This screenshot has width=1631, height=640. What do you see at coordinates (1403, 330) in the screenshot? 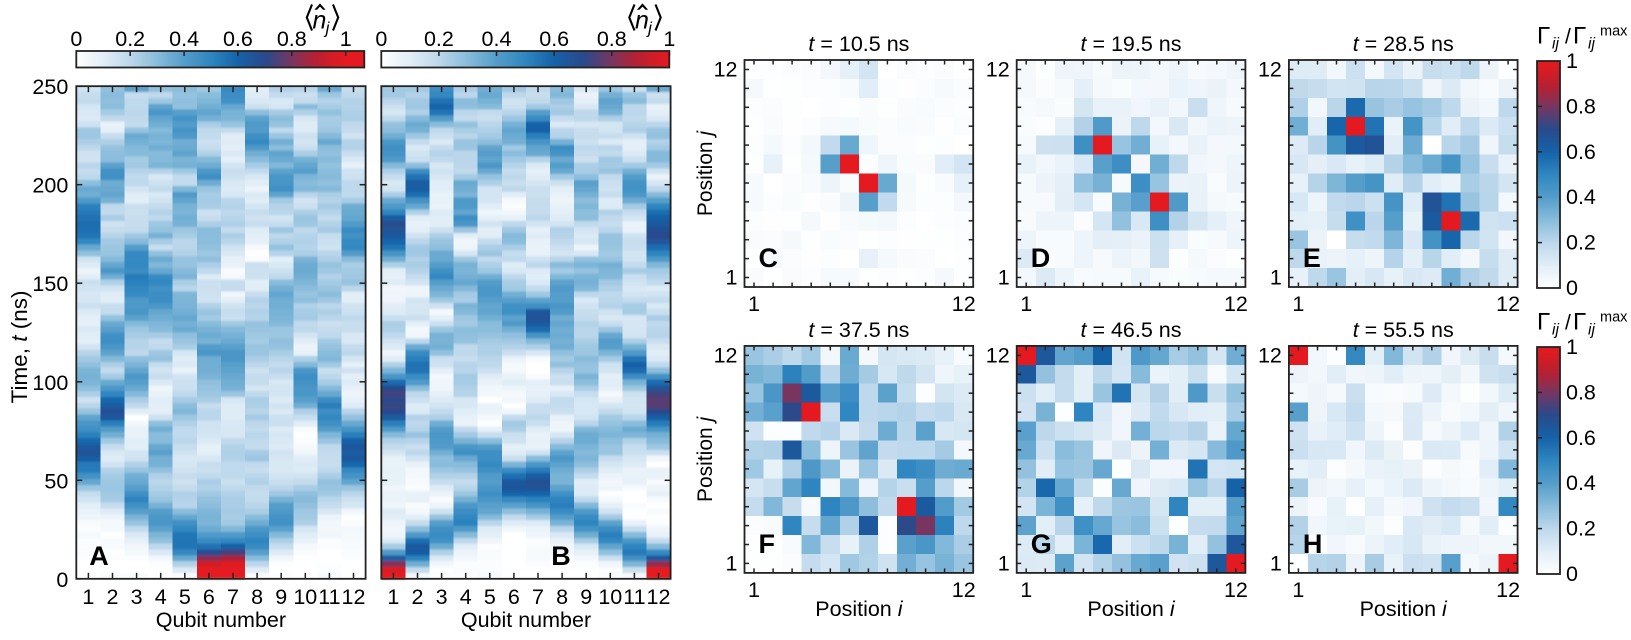
I see `svg-text: t = 55.5 ns` at bounding box center [1403, 330].